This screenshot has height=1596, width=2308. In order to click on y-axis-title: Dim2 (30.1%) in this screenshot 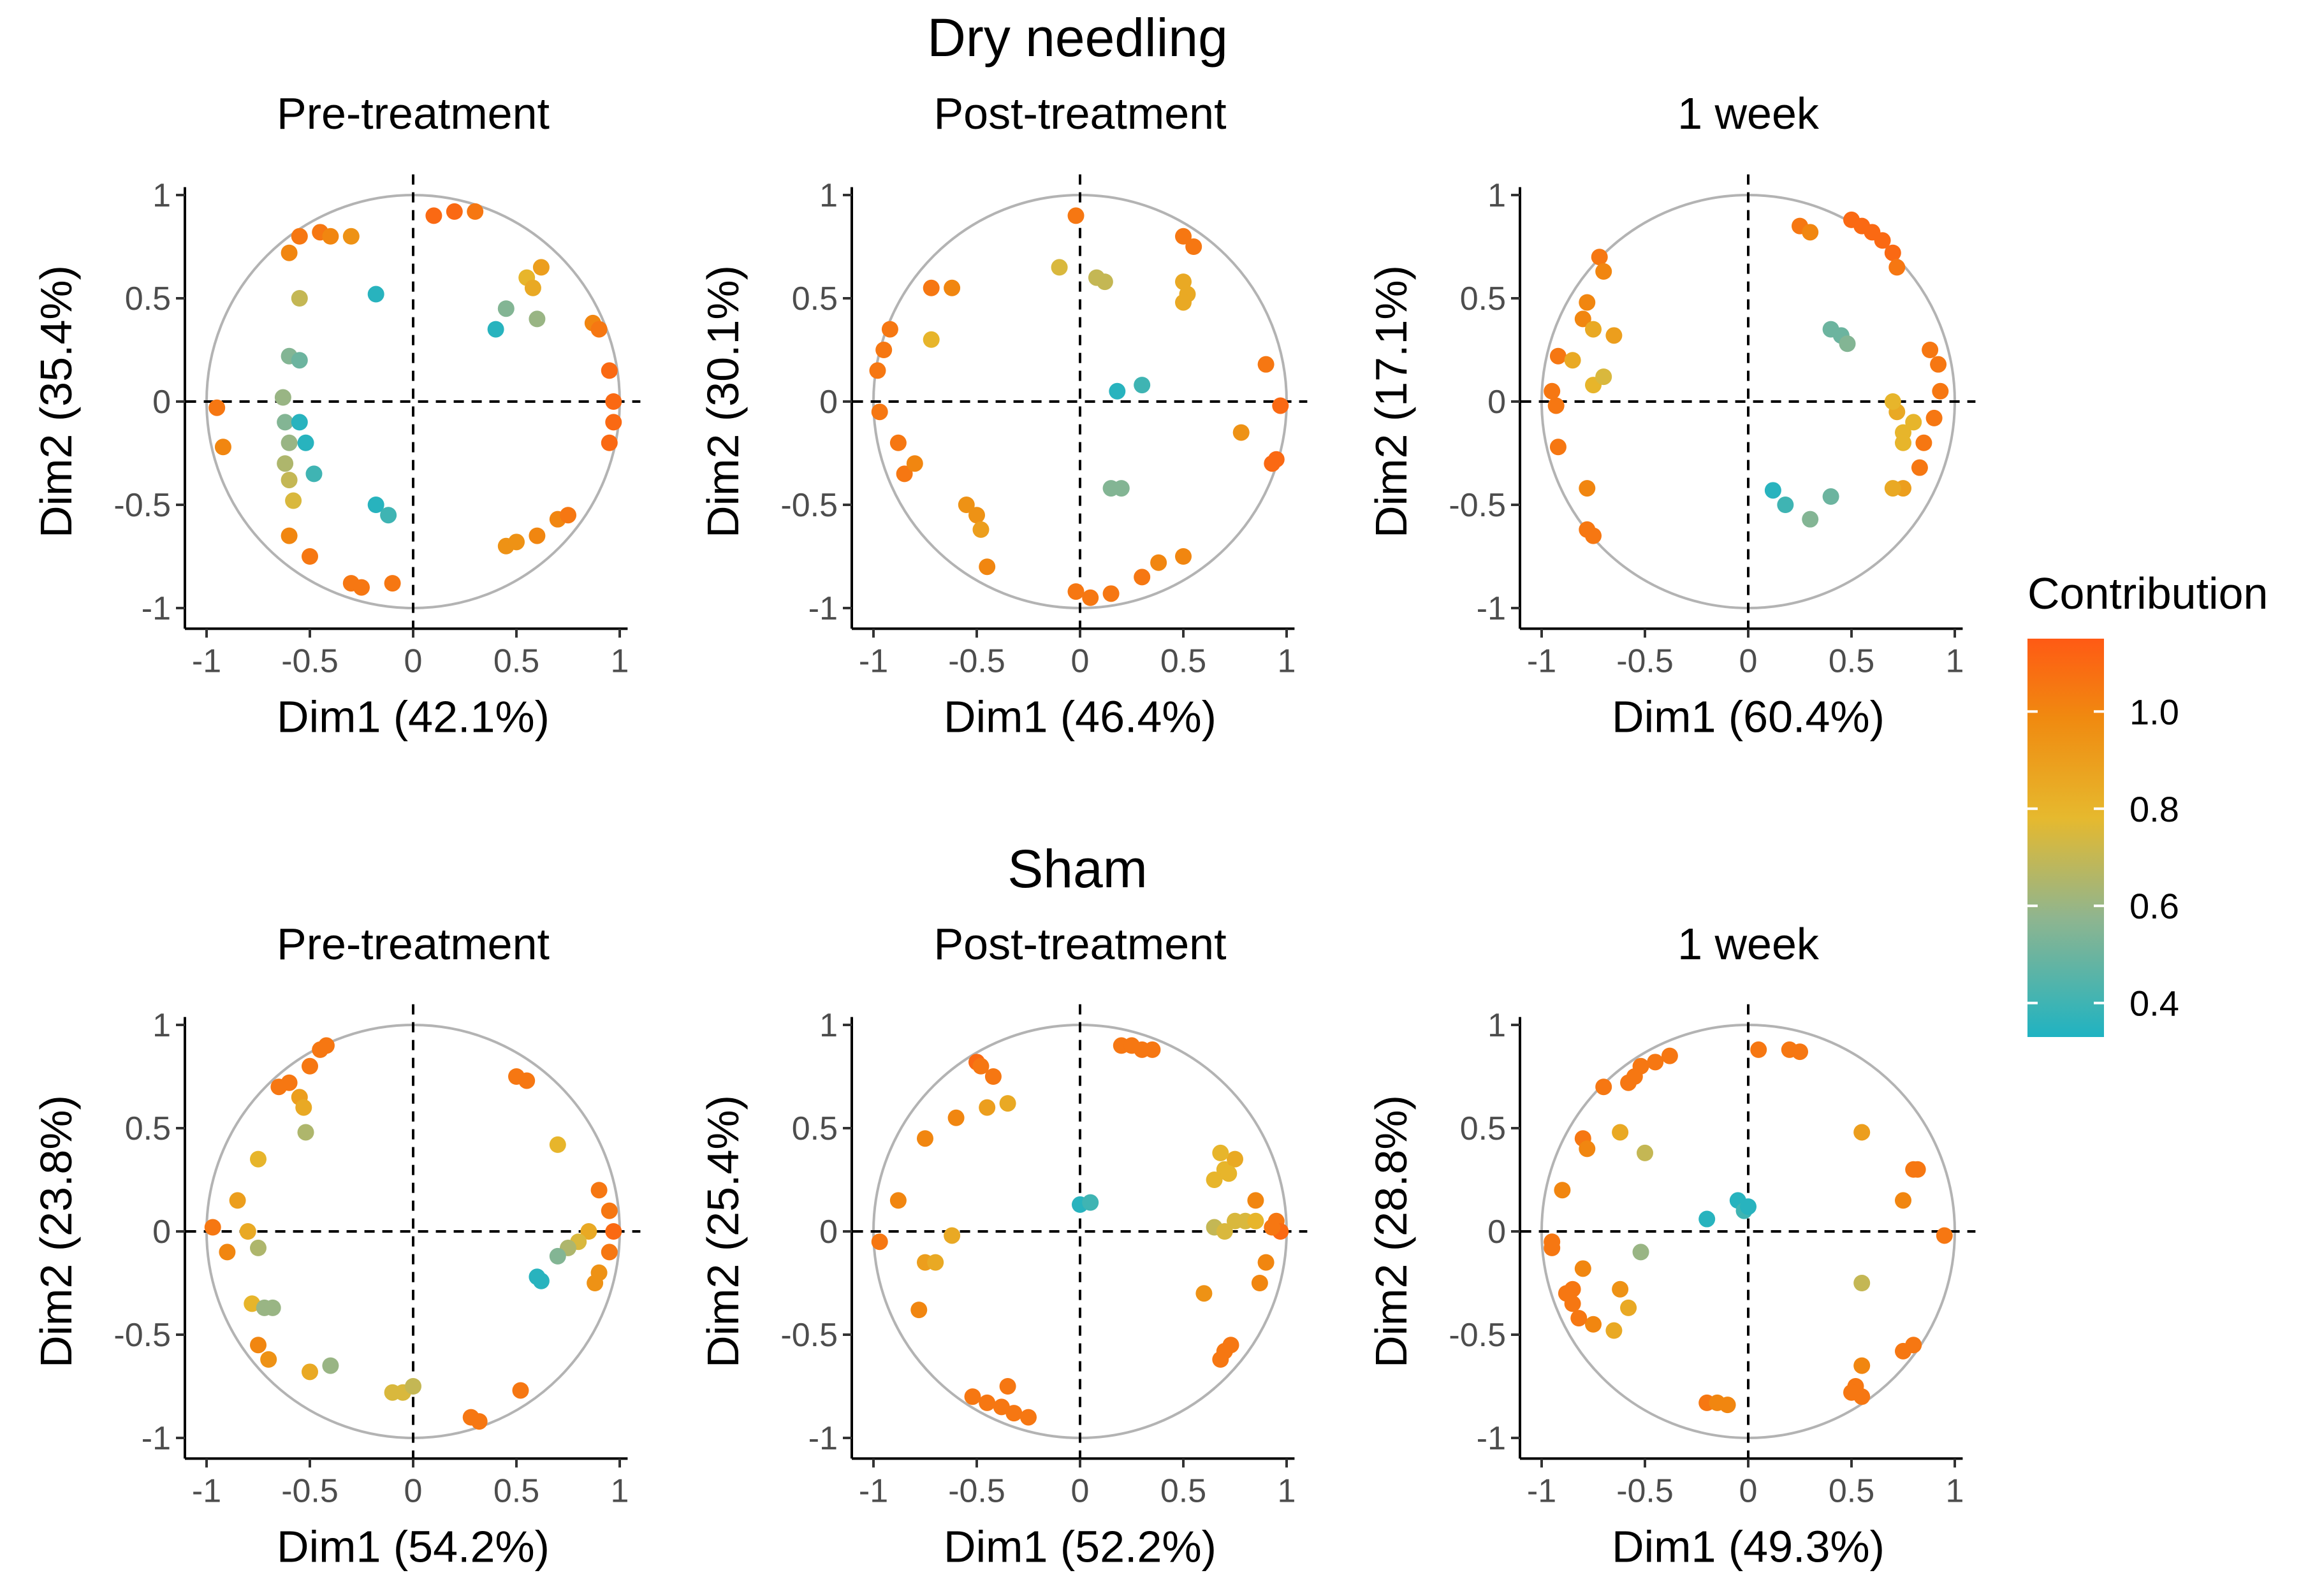, I will do `click(723, 401)`.